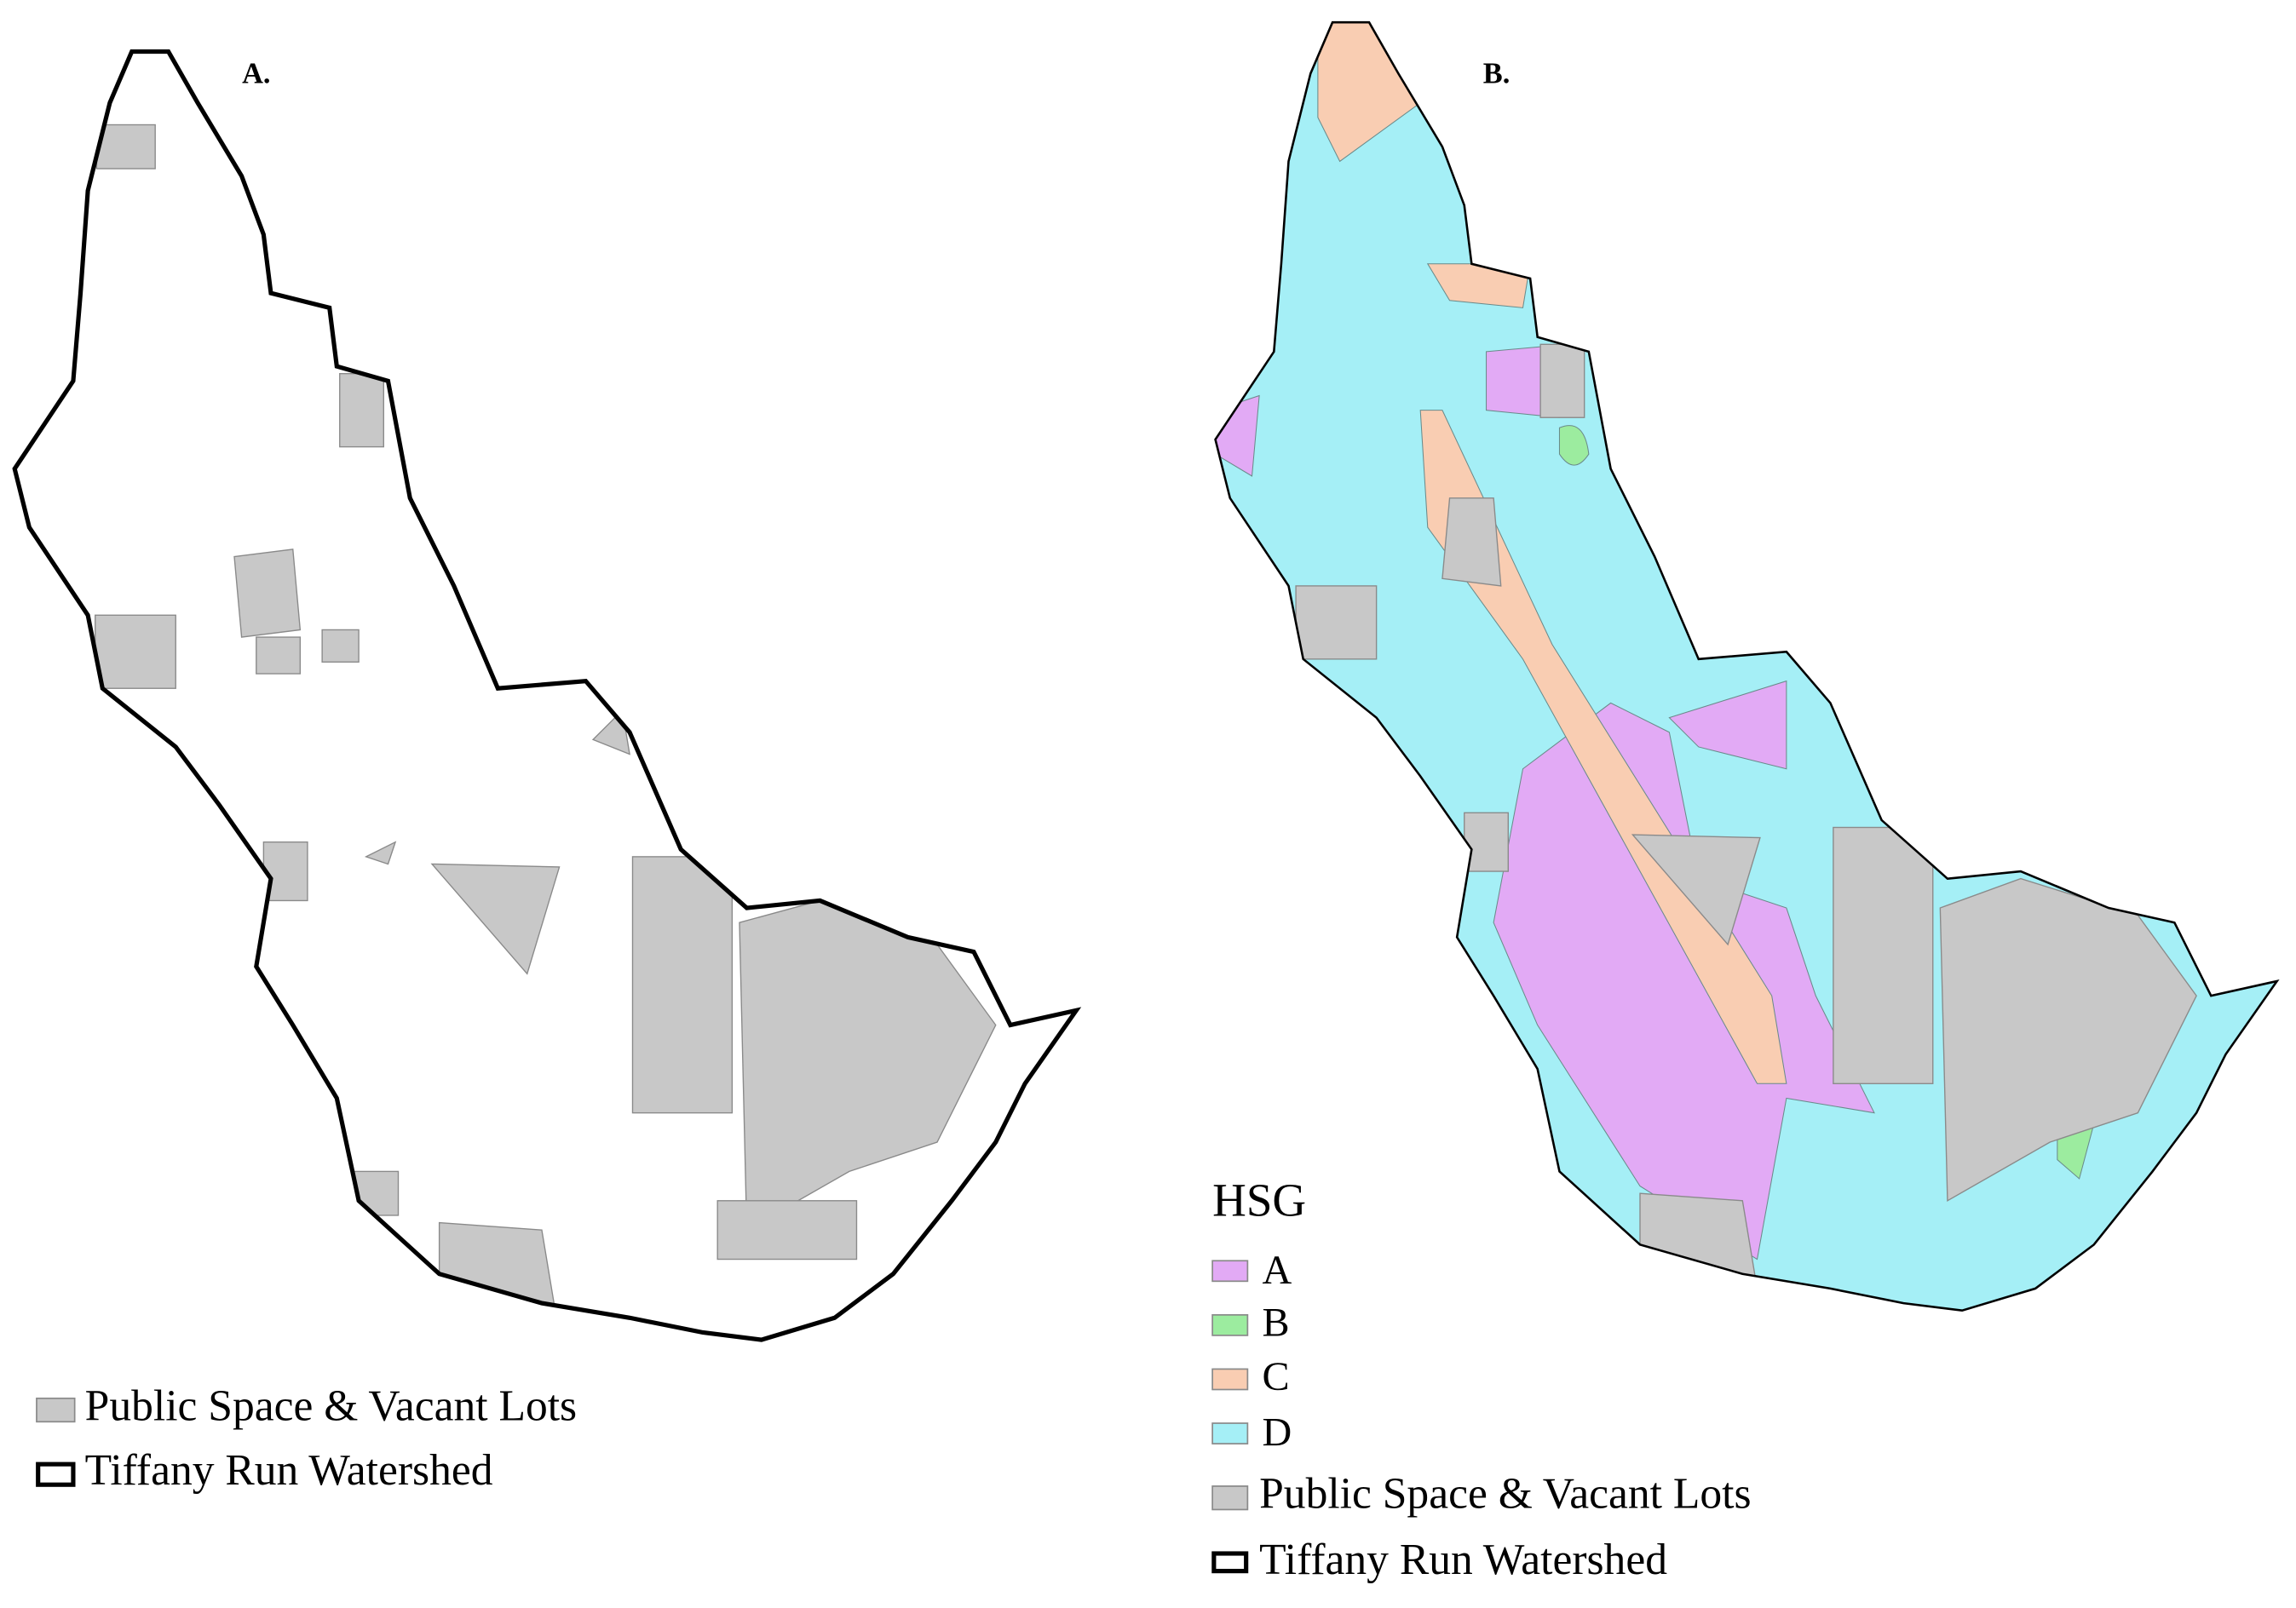 The image size is (2296, 1608). What do you see at coordinates (1277, 1270) in the screenshot?
I see `legend-label: A` at bounding box center [1277, 1270].